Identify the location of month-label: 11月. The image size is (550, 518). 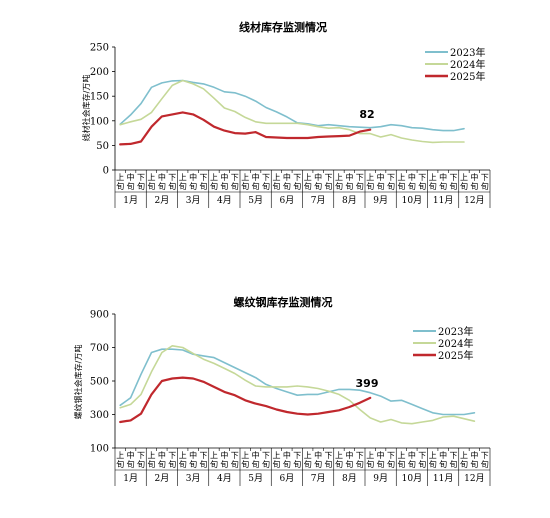
(443, 478).